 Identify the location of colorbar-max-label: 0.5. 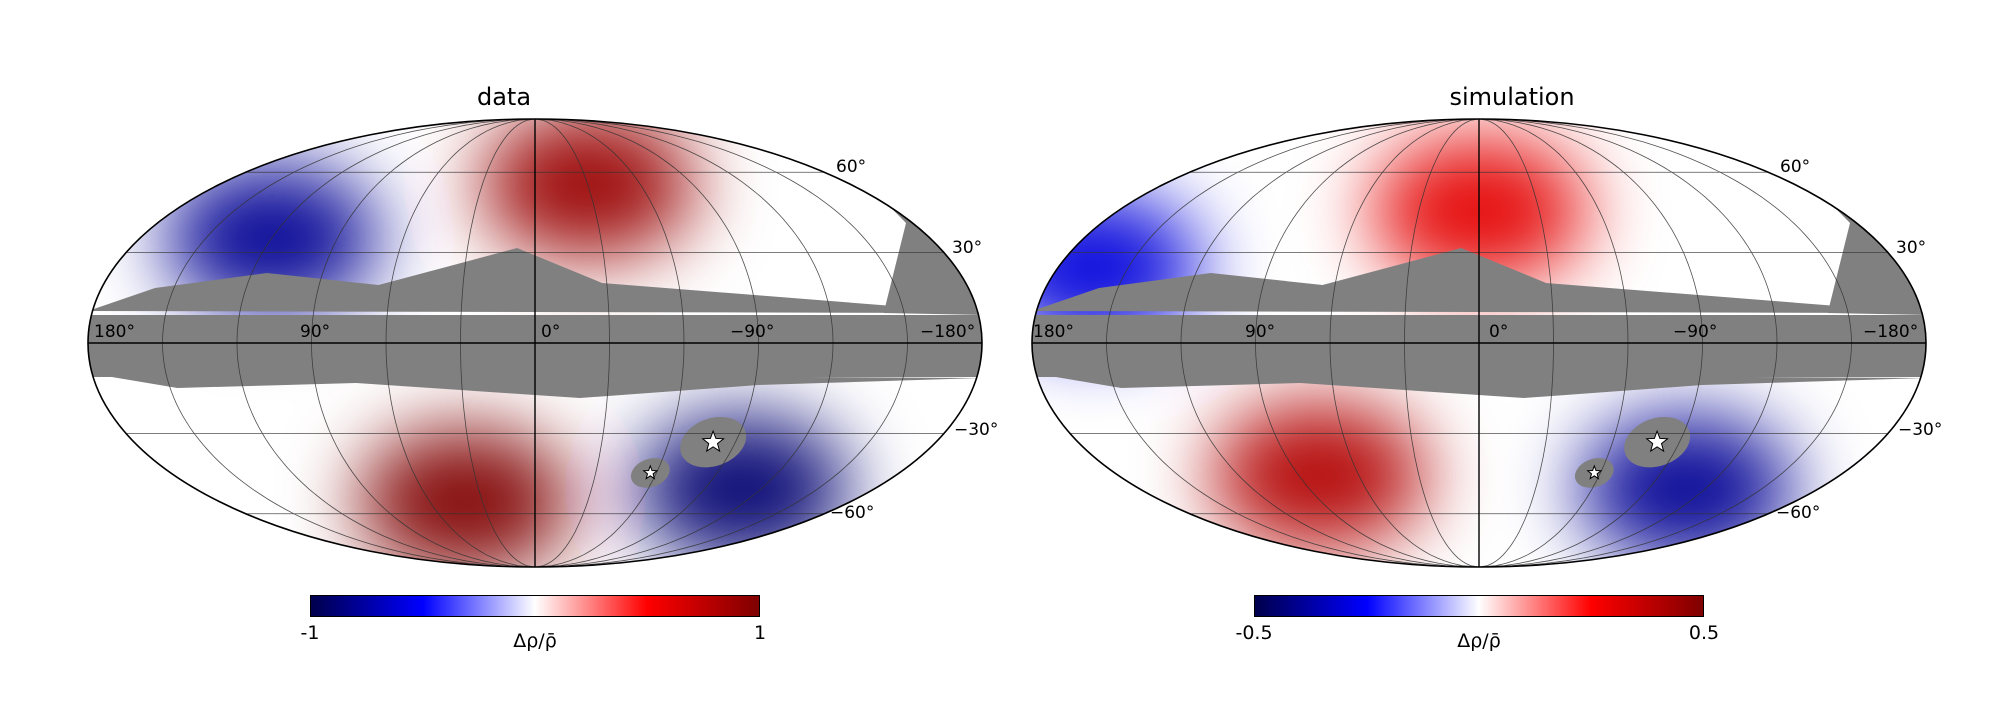
(1704, 633).